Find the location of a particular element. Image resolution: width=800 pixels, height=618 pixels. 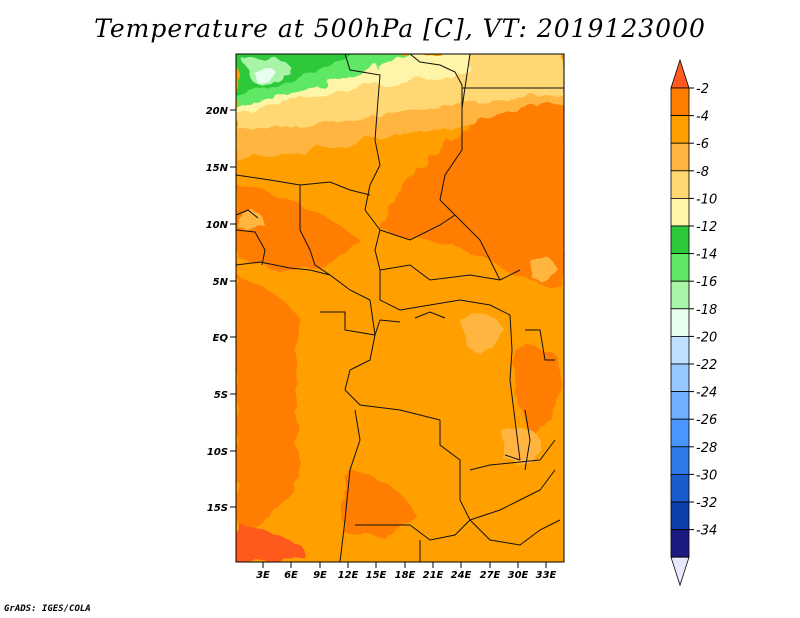

lon-tick-label: 27E is located at coordinates (490, 575).